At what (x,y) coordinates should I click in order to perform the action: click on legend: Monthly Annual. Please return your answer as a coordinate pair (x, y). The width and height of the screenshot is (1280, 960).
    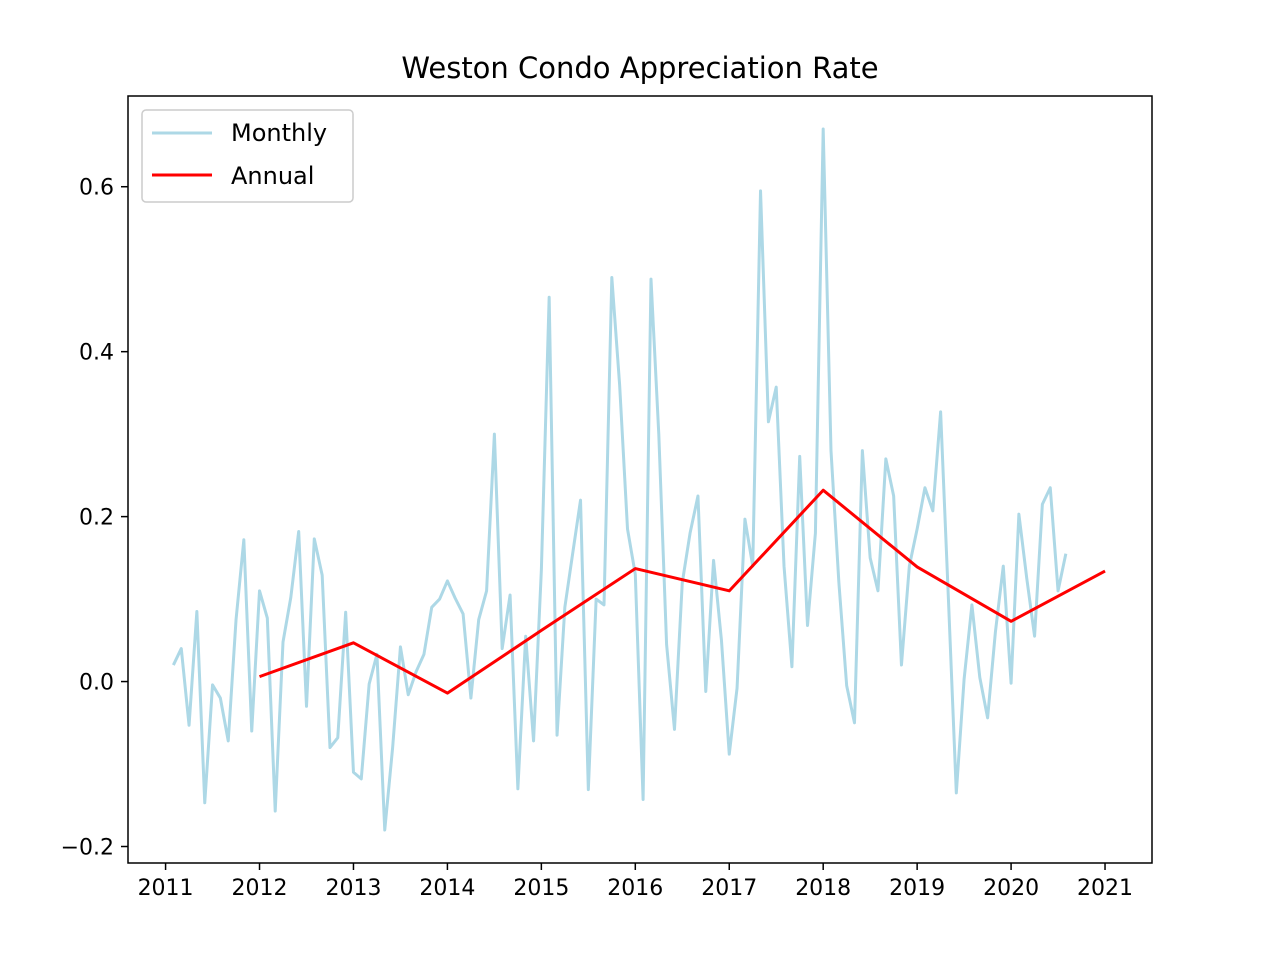
    Looking at the image, I should click on (247, 156).